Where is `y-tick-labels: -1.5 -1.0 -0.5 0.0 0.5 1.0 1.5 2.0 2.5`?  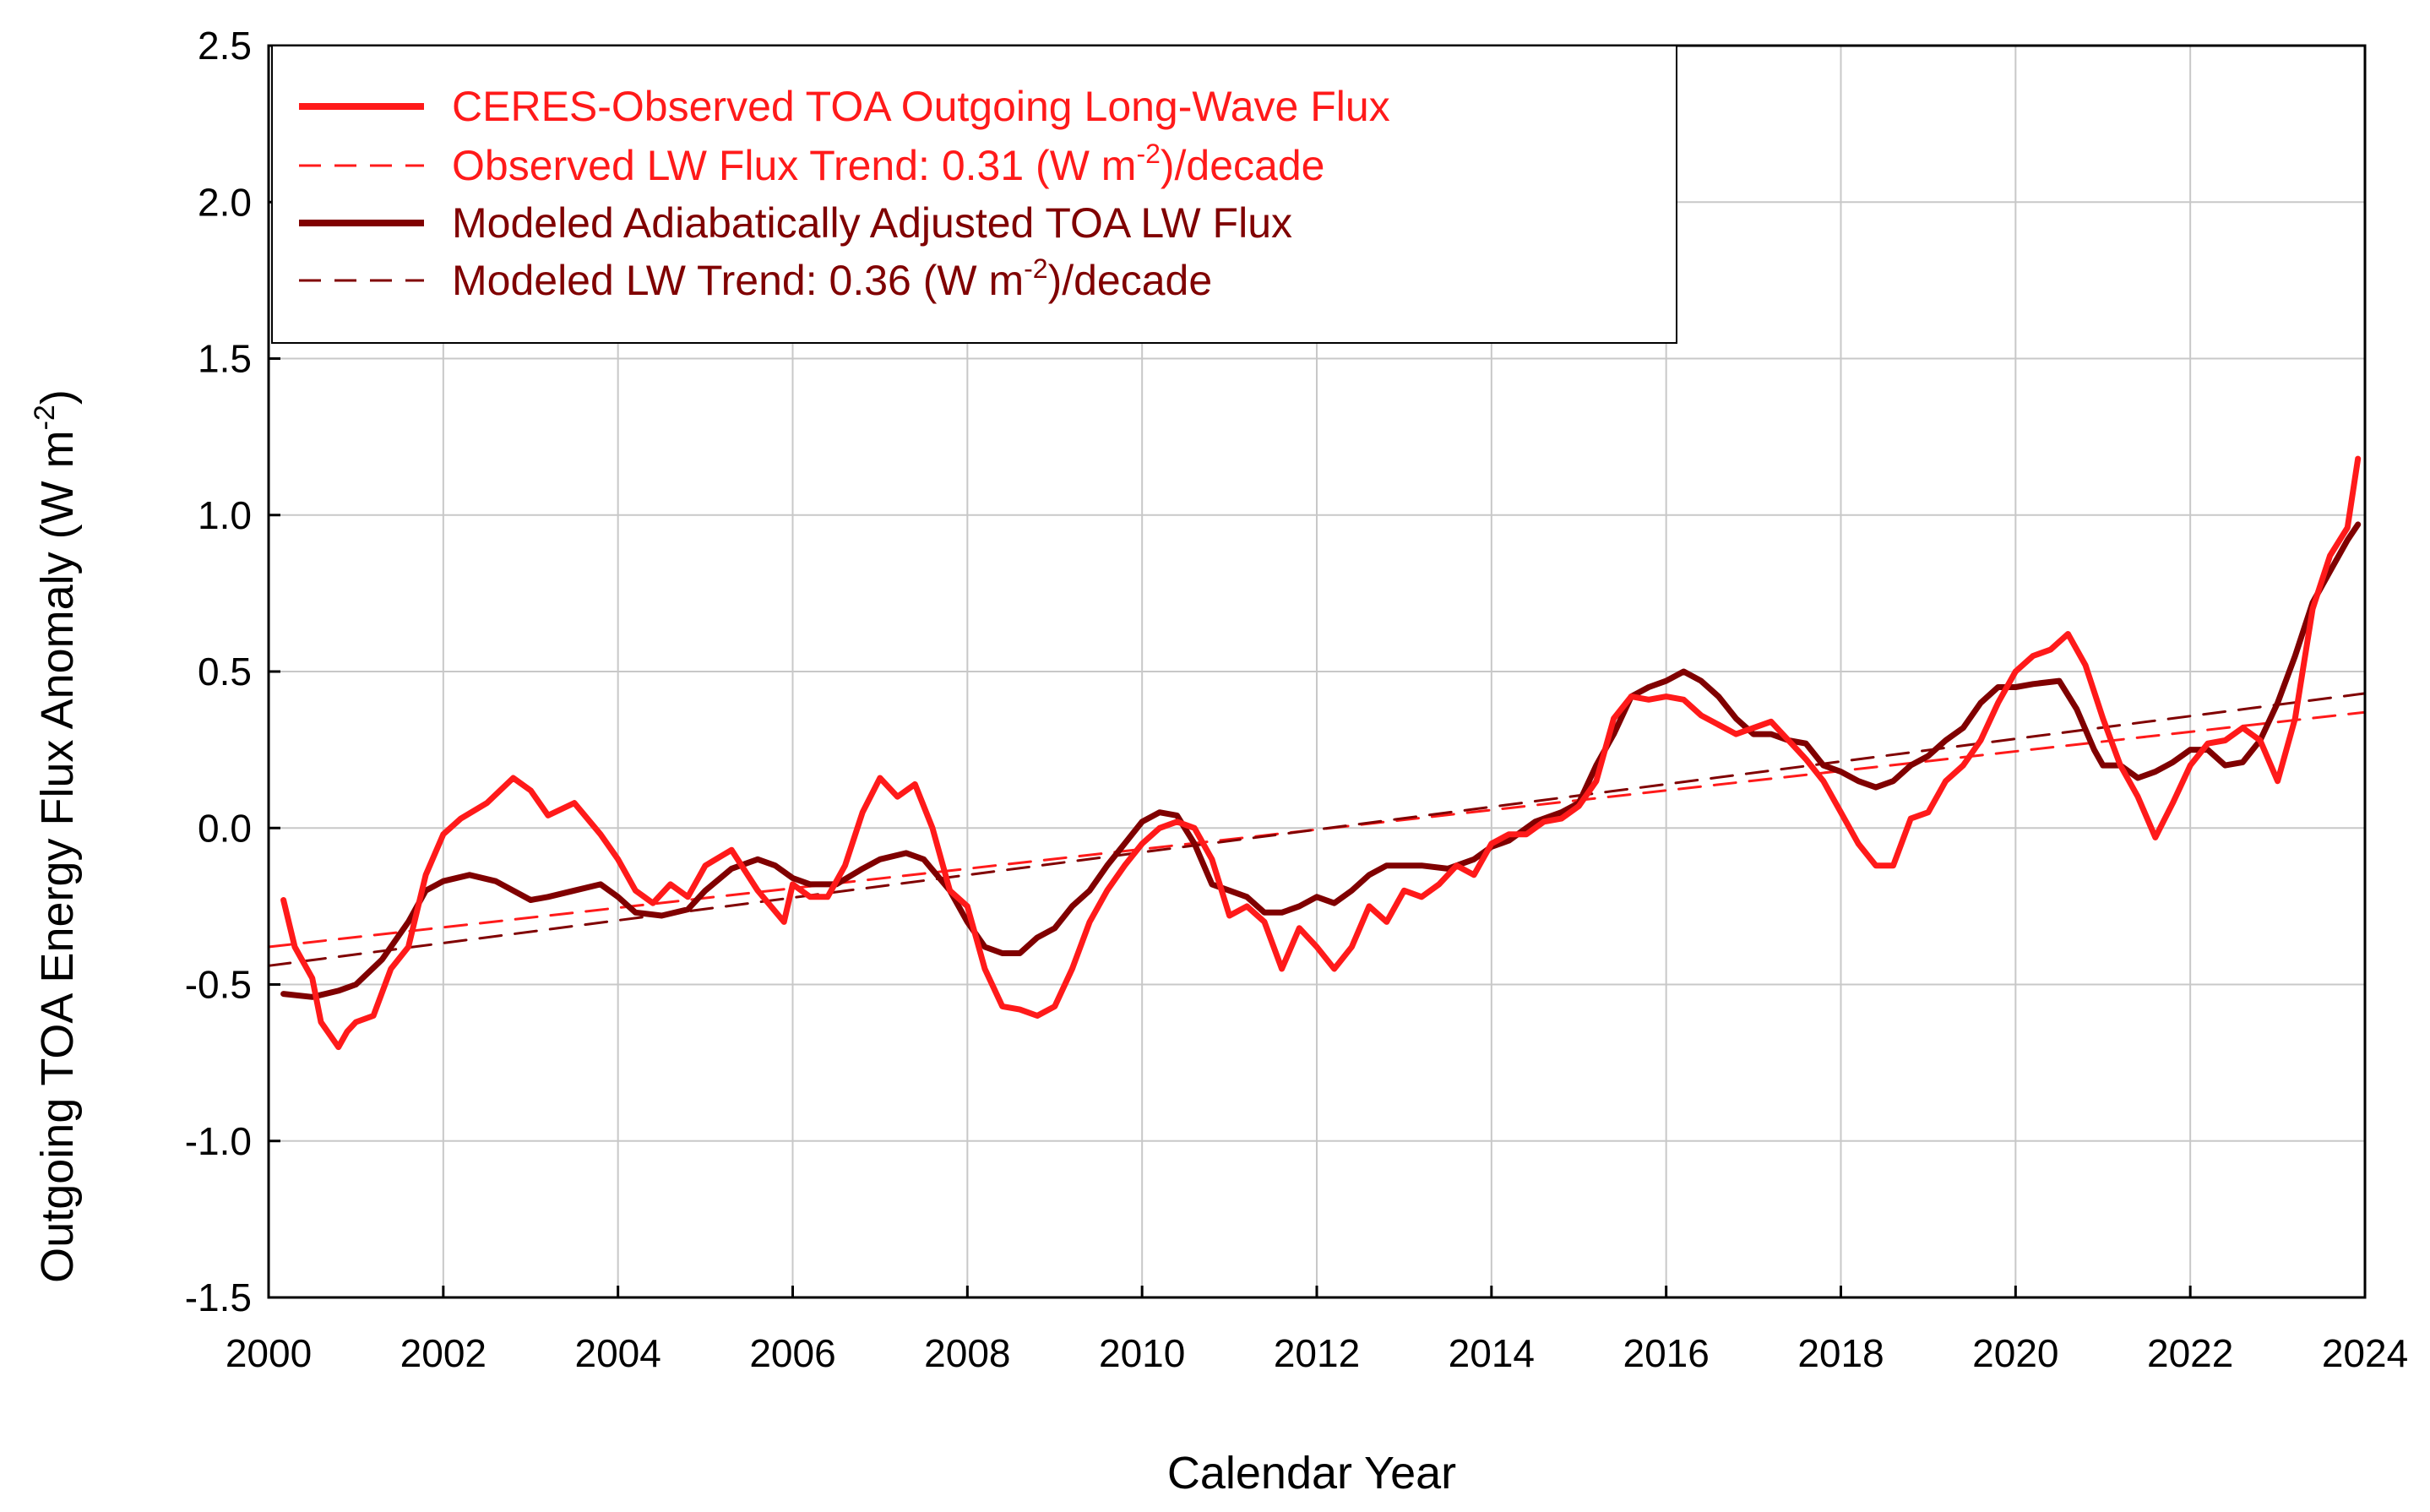
y-tick-labels: -1.5 -1.0 -0.5 0.0 0.5 1.0 1.5 2.0 2.5 is located at coordinates (218, 672).